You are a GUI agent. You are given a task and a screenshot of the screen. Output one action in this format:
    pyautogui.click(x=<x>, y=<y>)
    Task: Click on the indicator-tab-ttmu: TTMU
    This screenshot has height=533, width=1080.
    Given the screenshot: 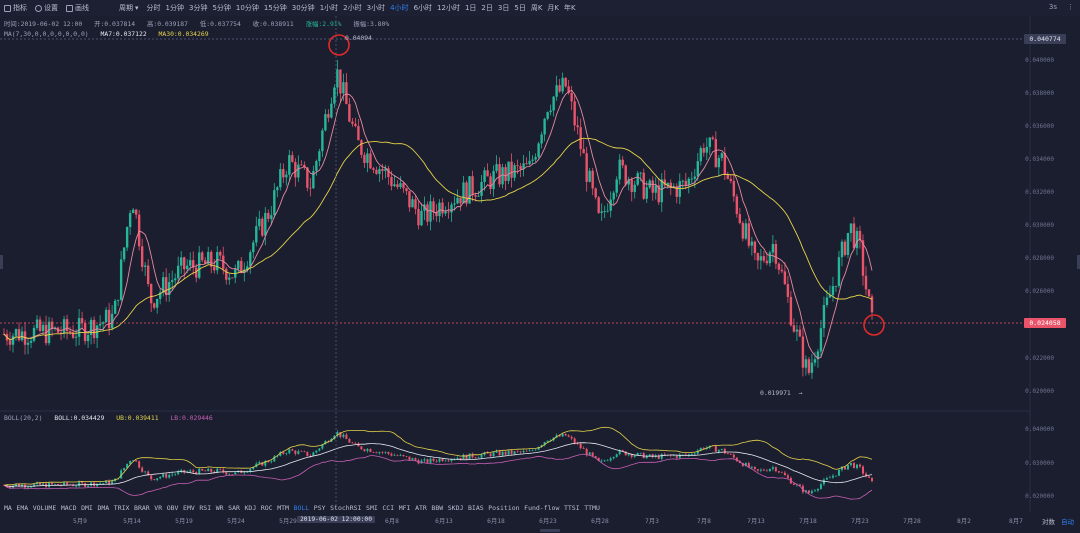 What is the action you would take?
    pyautogui.click(x=592, y=508)
    